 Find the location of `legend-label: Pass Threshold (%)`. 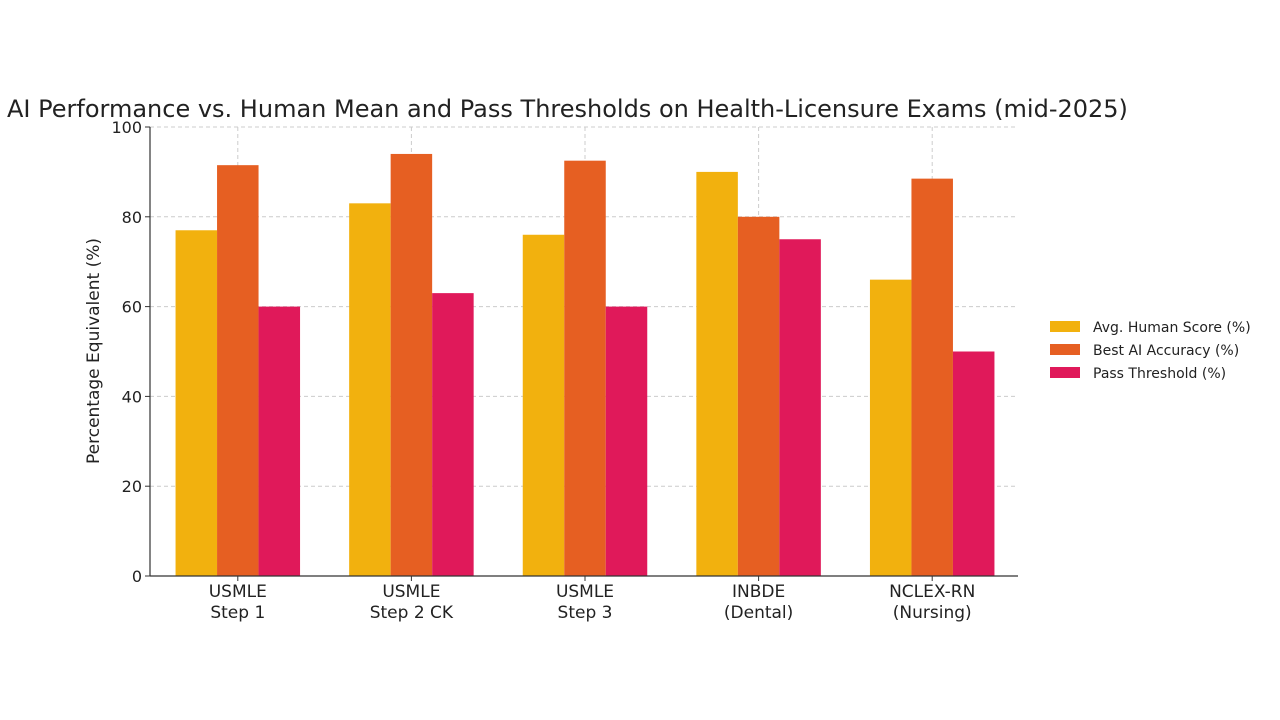

legend-label: Pass Threshold (%) is located at coordinates (1159, 374).